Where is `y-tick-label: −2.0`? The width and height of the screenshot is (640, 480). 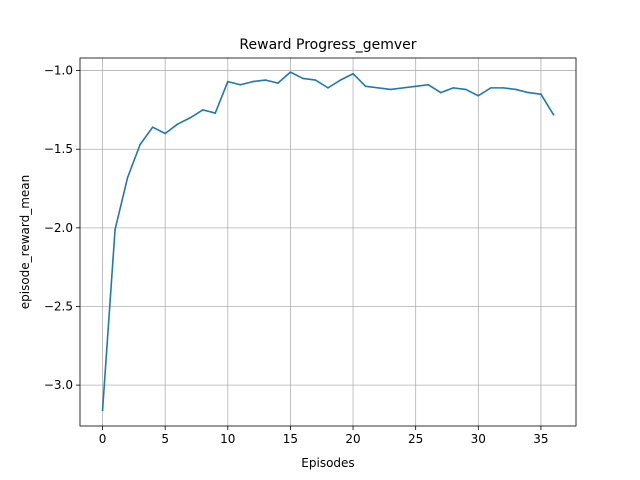 y-tick-label: −2.0 is located at coordinates (58, 228).